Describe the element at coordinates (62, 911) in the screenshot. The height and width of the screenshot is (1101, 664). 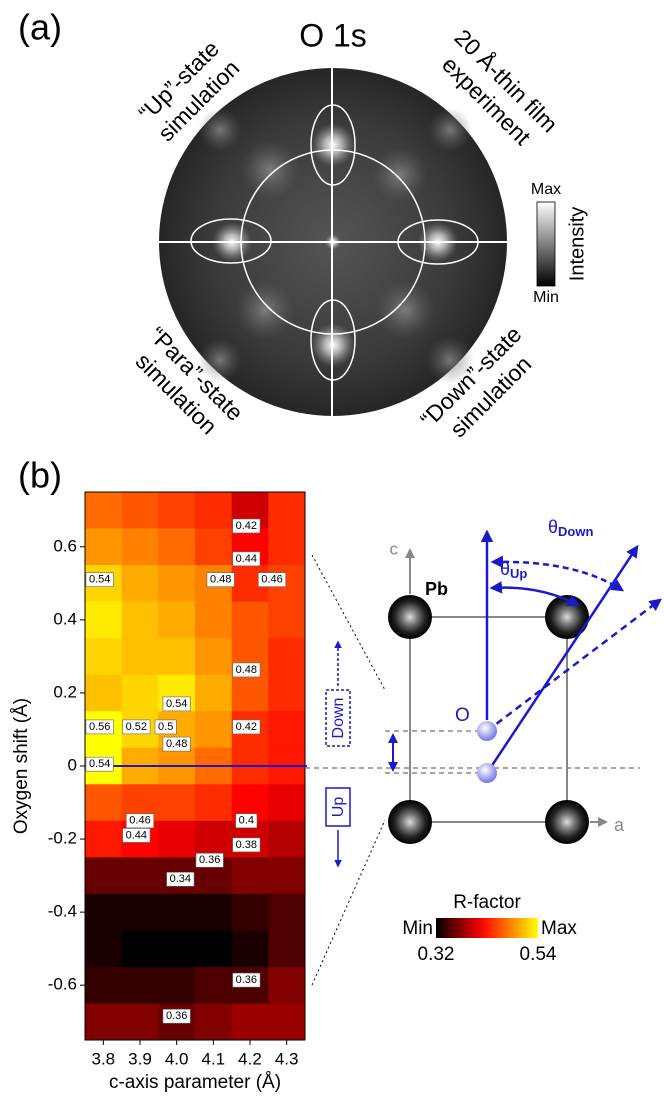
I see `y-tick-label: -0.4` at that location.